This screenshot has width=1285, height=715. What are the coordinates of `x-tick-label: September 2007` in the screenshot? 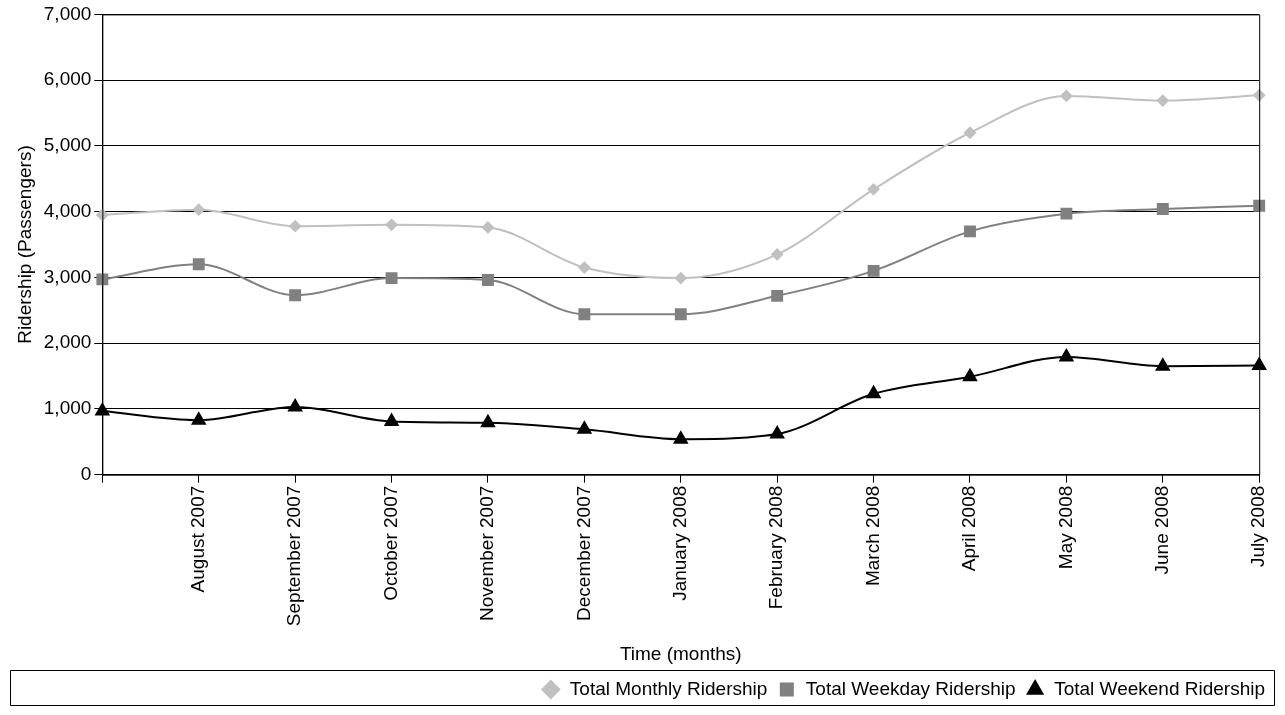 It's located at (294, 556).